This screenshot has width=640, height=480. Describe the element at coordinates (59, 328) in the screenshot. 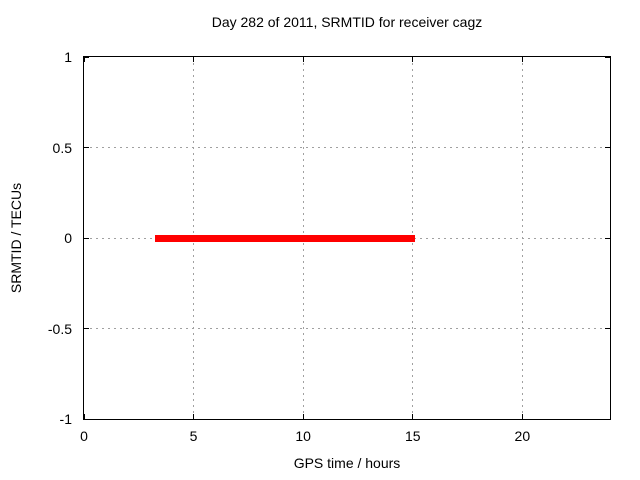

I see `y-tick-label: -0.5` at that location.